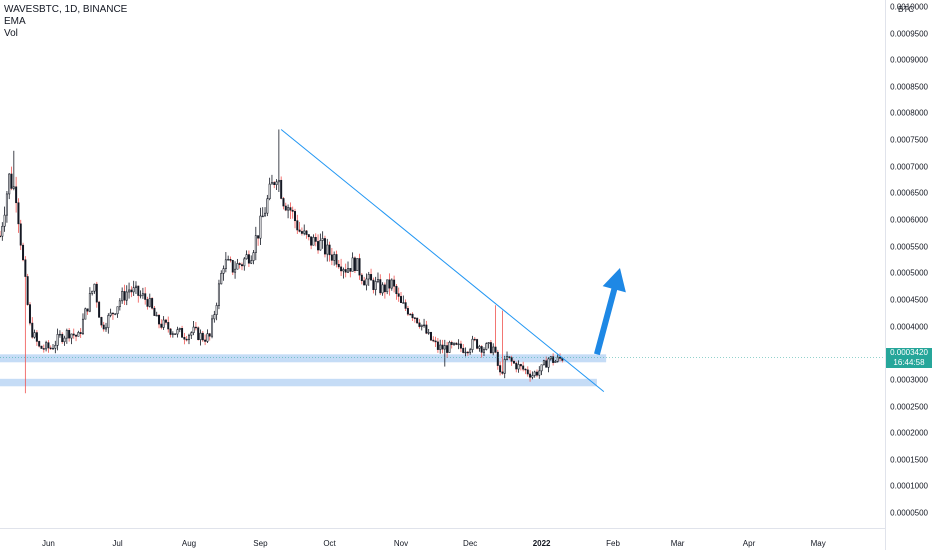  Describe the element at coordinates (909, 407) in the screenshot. I see `price-tick-label: 0.0002500` at that location.